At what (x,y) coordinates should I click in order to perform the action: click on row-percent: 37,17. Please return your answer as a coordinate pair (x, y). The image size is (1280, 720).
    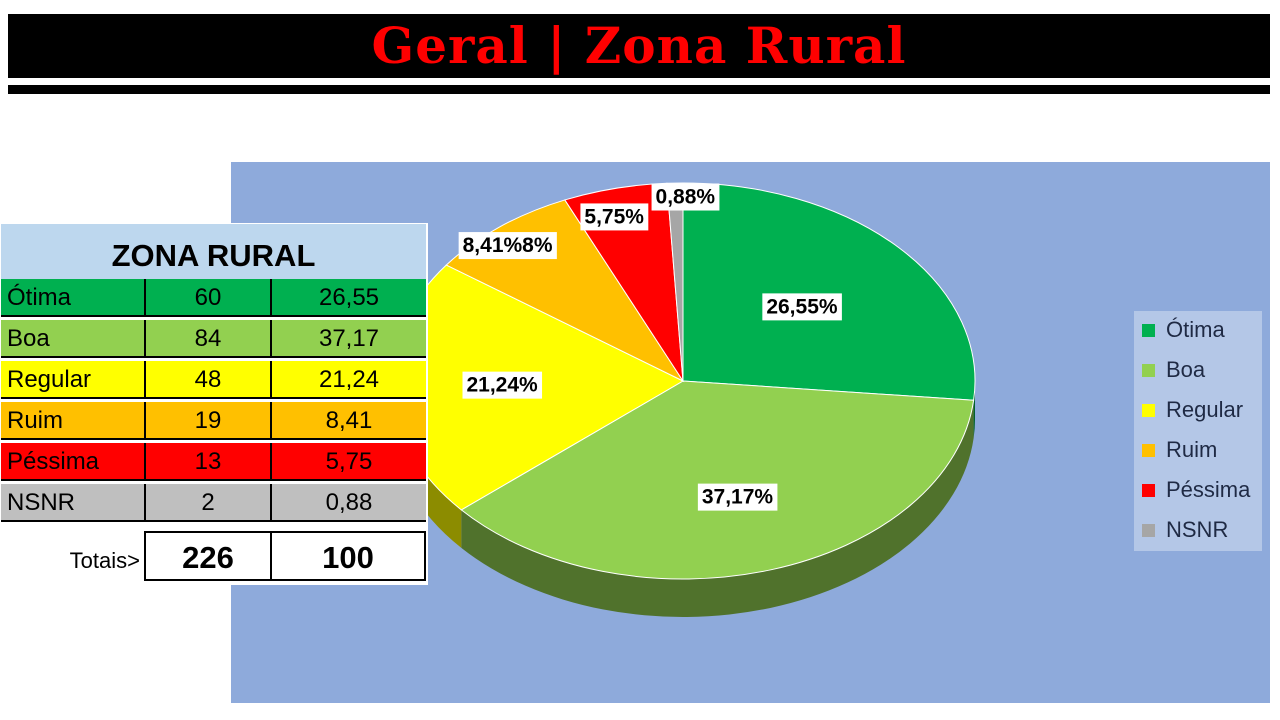
    Looking at the image, I should click on (349, 338).